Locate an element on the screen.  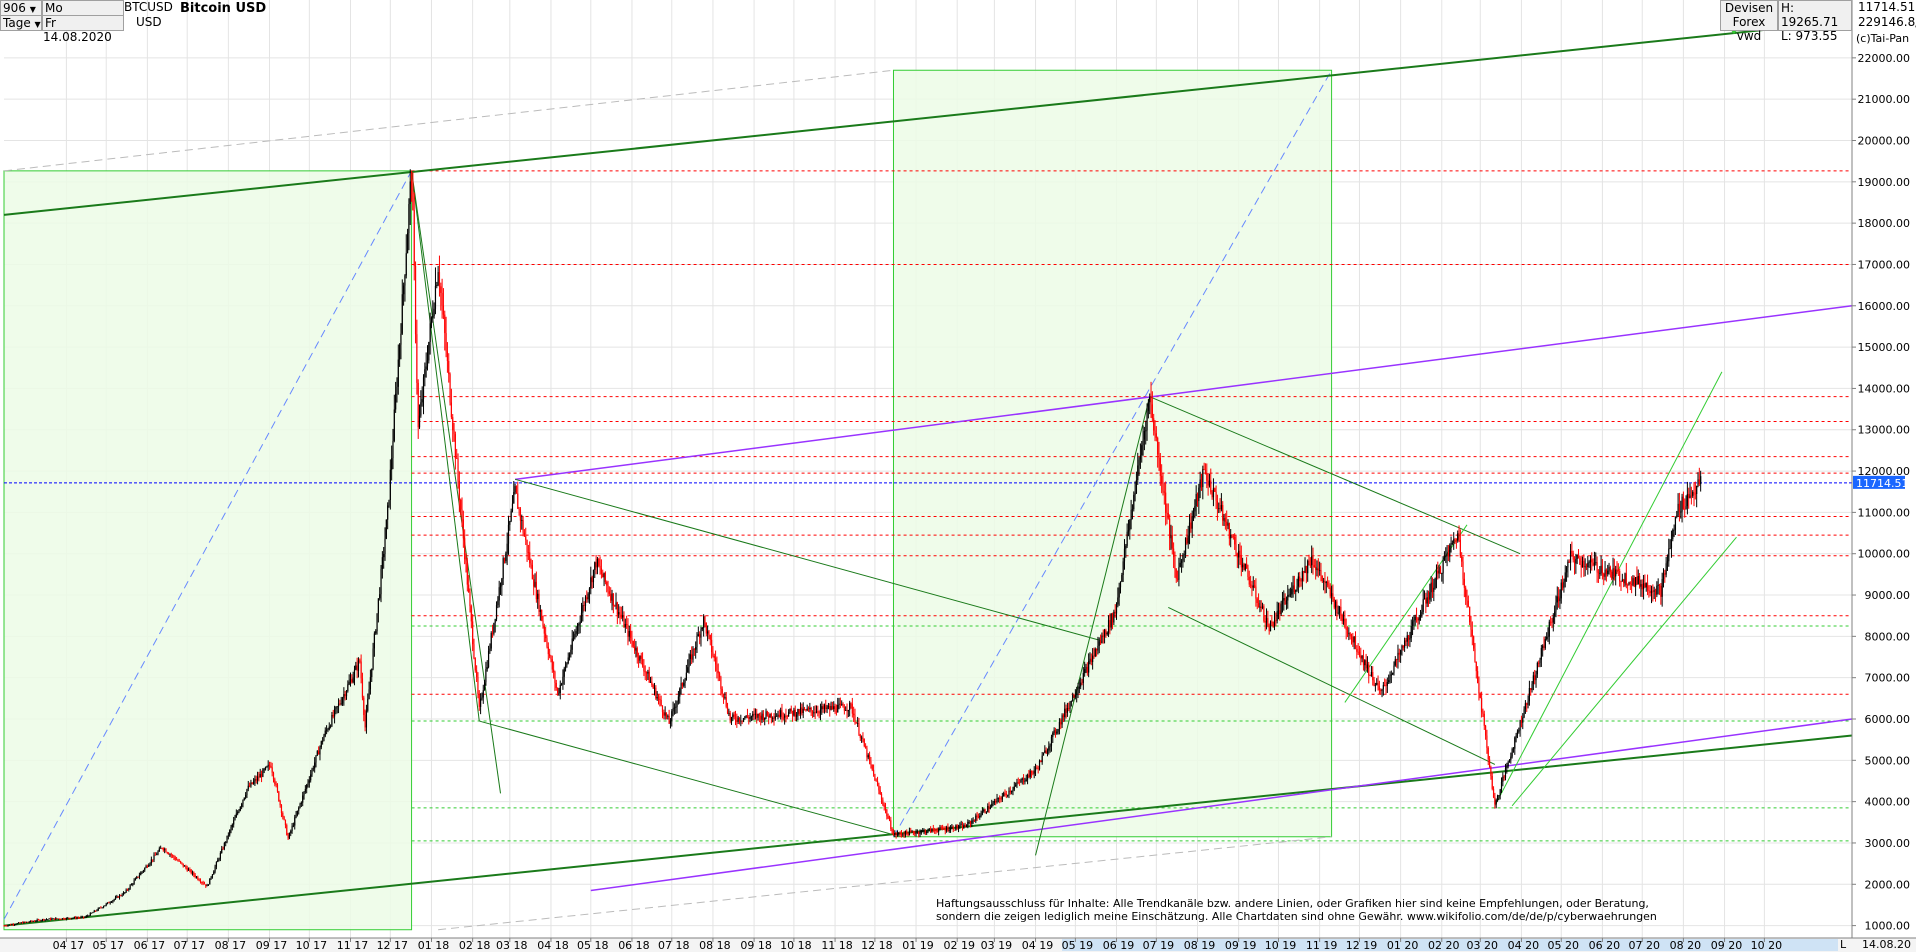
x-tick-label: 10 20 is located at coordinates (1767, 945).